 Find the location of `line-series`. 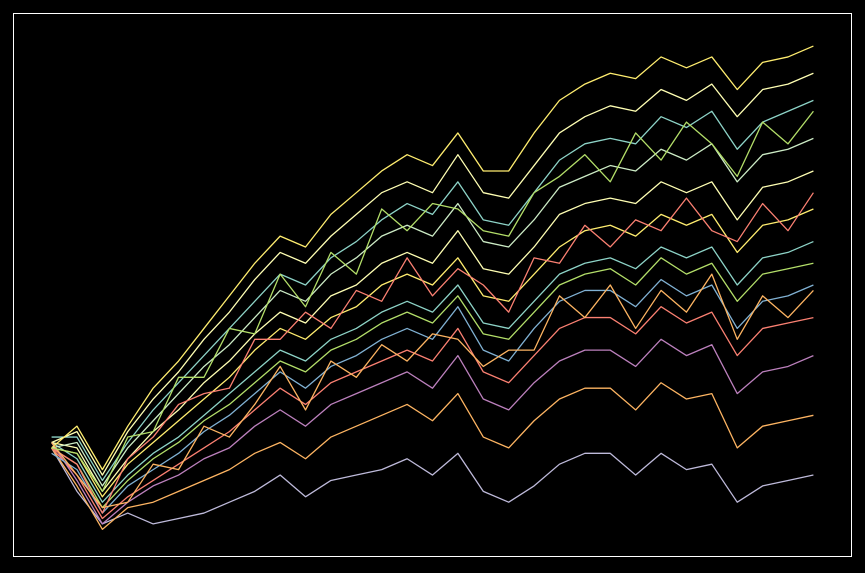

line-series is located at coordinates (432, 486).